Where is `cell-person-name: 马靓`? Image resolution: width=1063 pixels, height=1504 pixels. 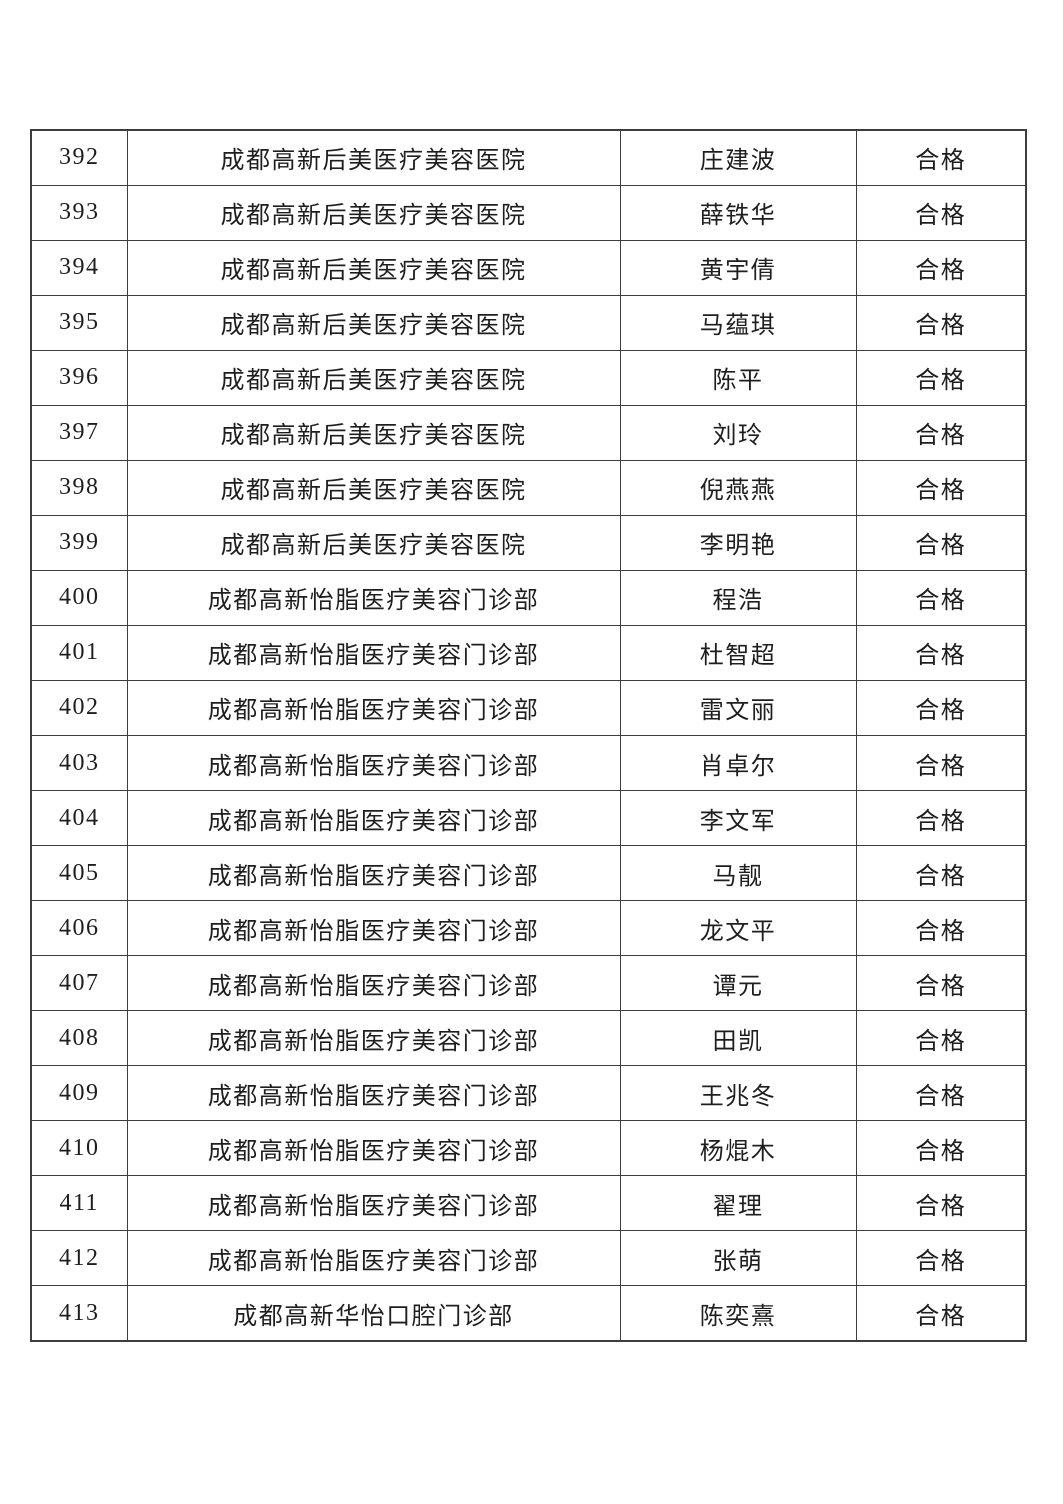
cell-person-name: 马靓 is located at coordinates (738, 873).